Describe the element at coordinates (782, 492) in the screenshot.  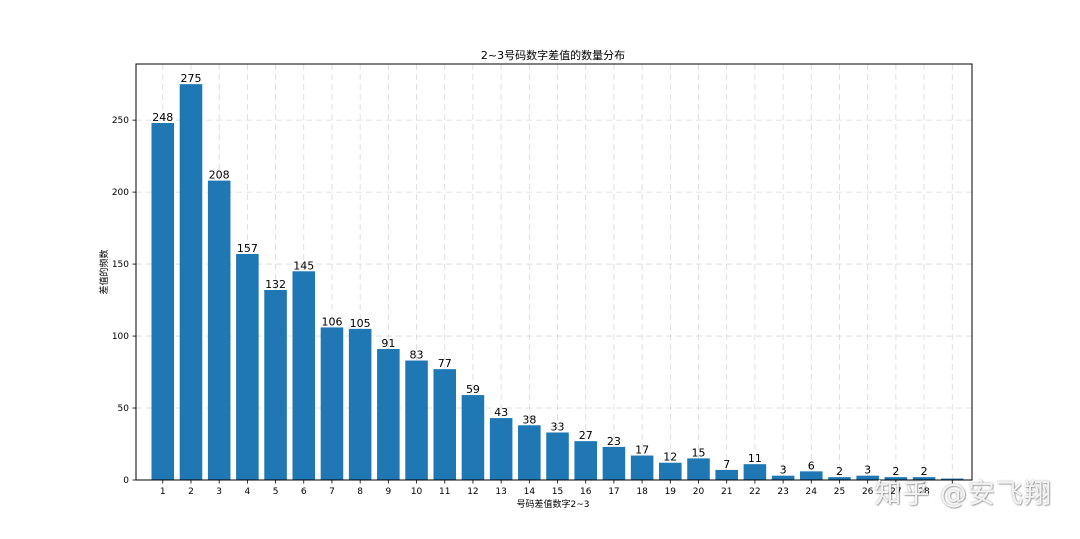
I see `x-tick-label-23: 23` at that location.